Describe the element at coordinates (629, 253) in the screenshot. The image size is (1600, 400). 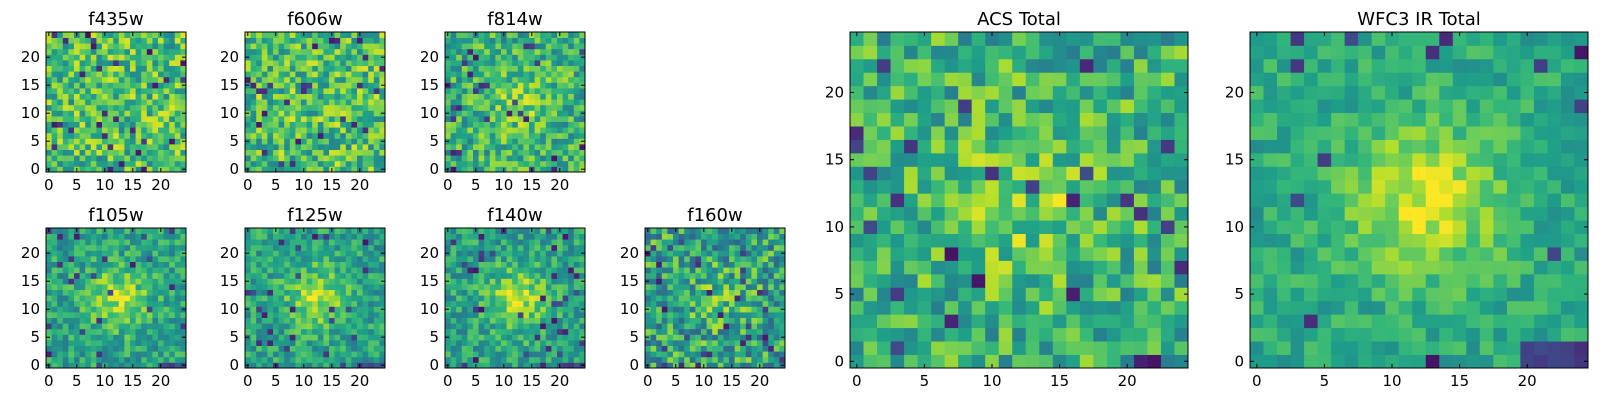
I see `y-tick-label: 20` at that location.